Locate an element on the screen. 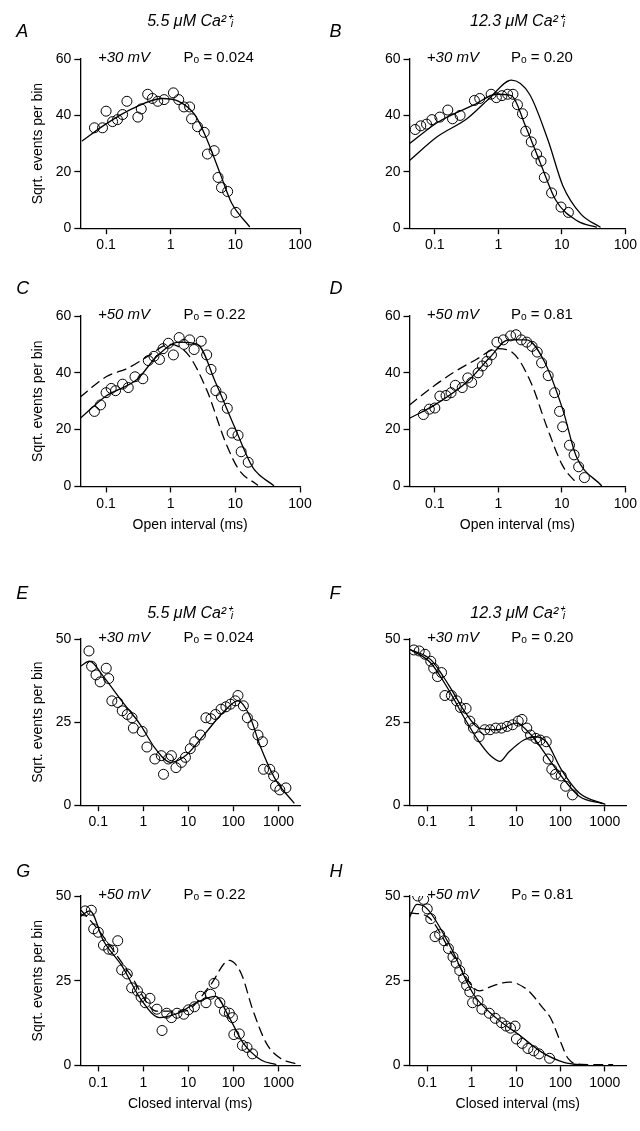 The image size is (640, 1131). text: F is located at coordinates (335, 593).